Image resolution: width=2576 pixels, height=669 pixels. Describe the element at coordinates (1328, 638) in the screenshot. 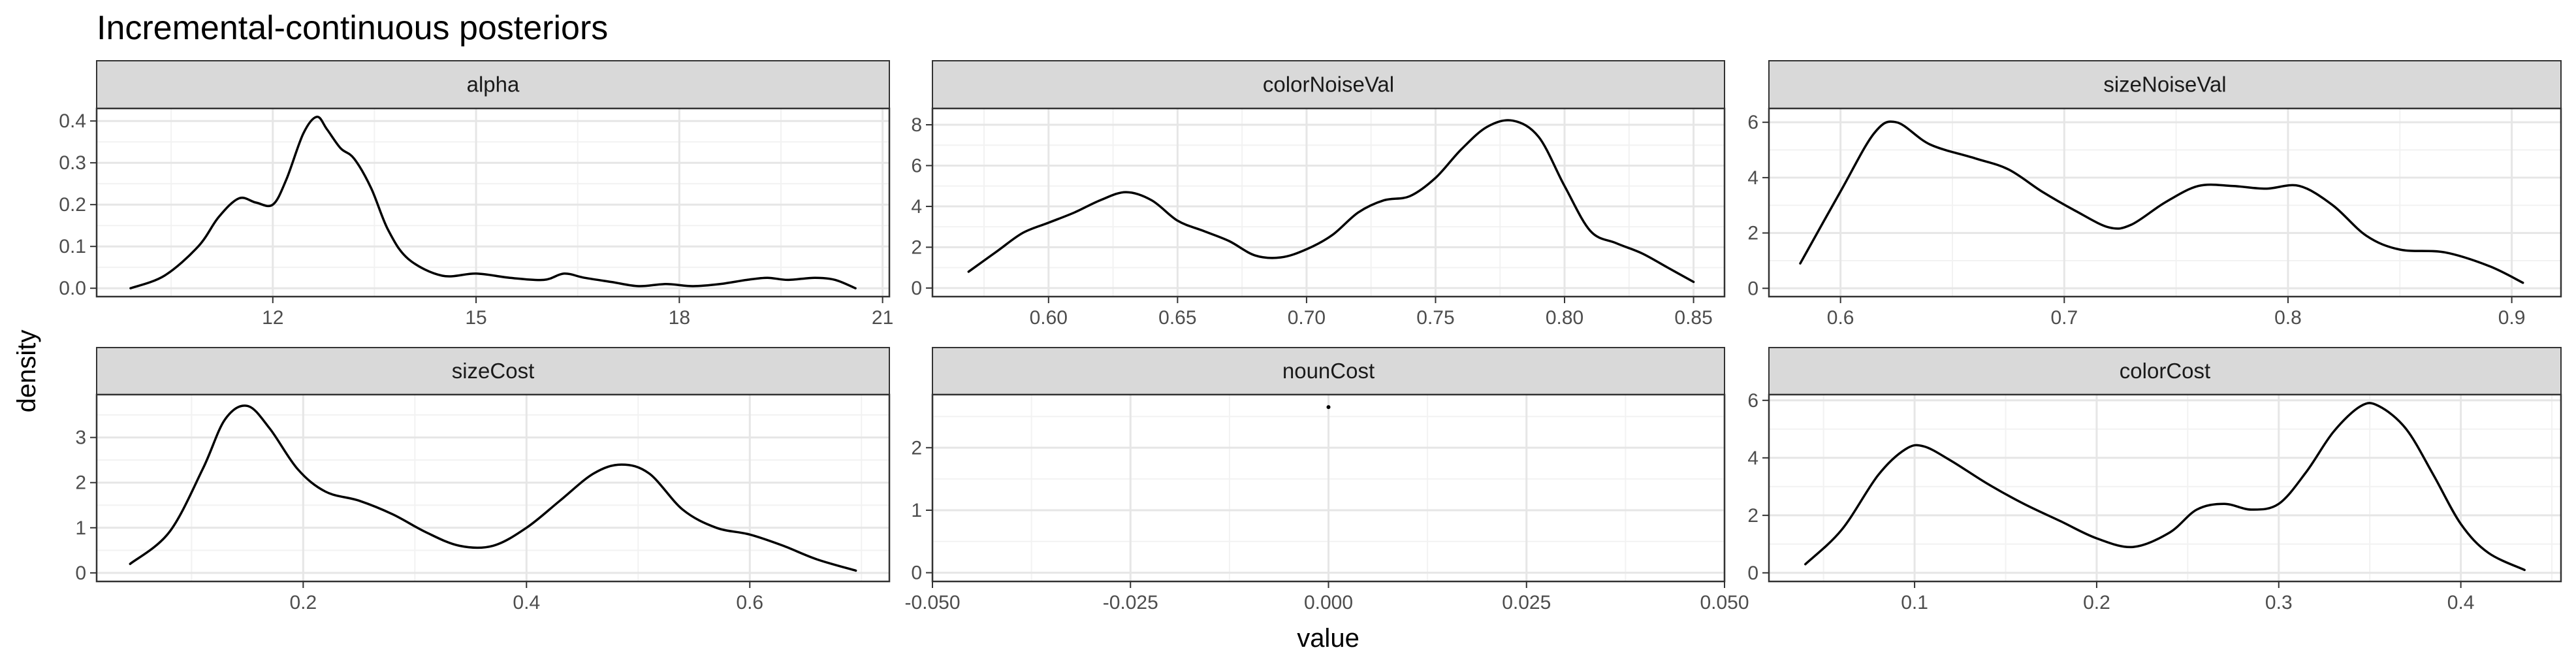

I see `x-axis-title: value` at that location.